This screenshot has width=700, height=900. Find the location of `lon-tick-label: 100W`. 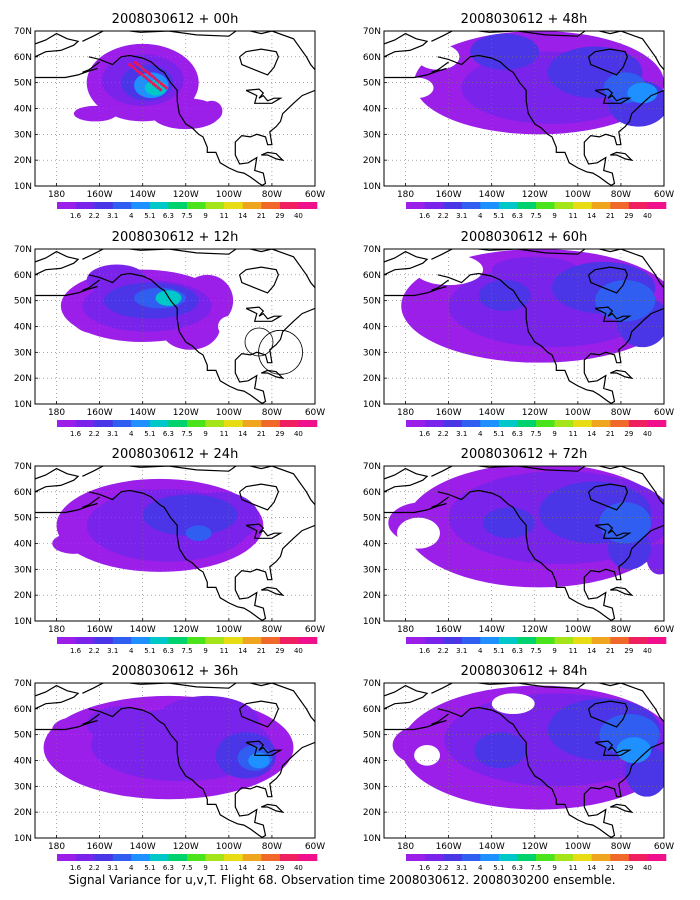

lon-tick-label: 100W is located at coordinates (229, 413).